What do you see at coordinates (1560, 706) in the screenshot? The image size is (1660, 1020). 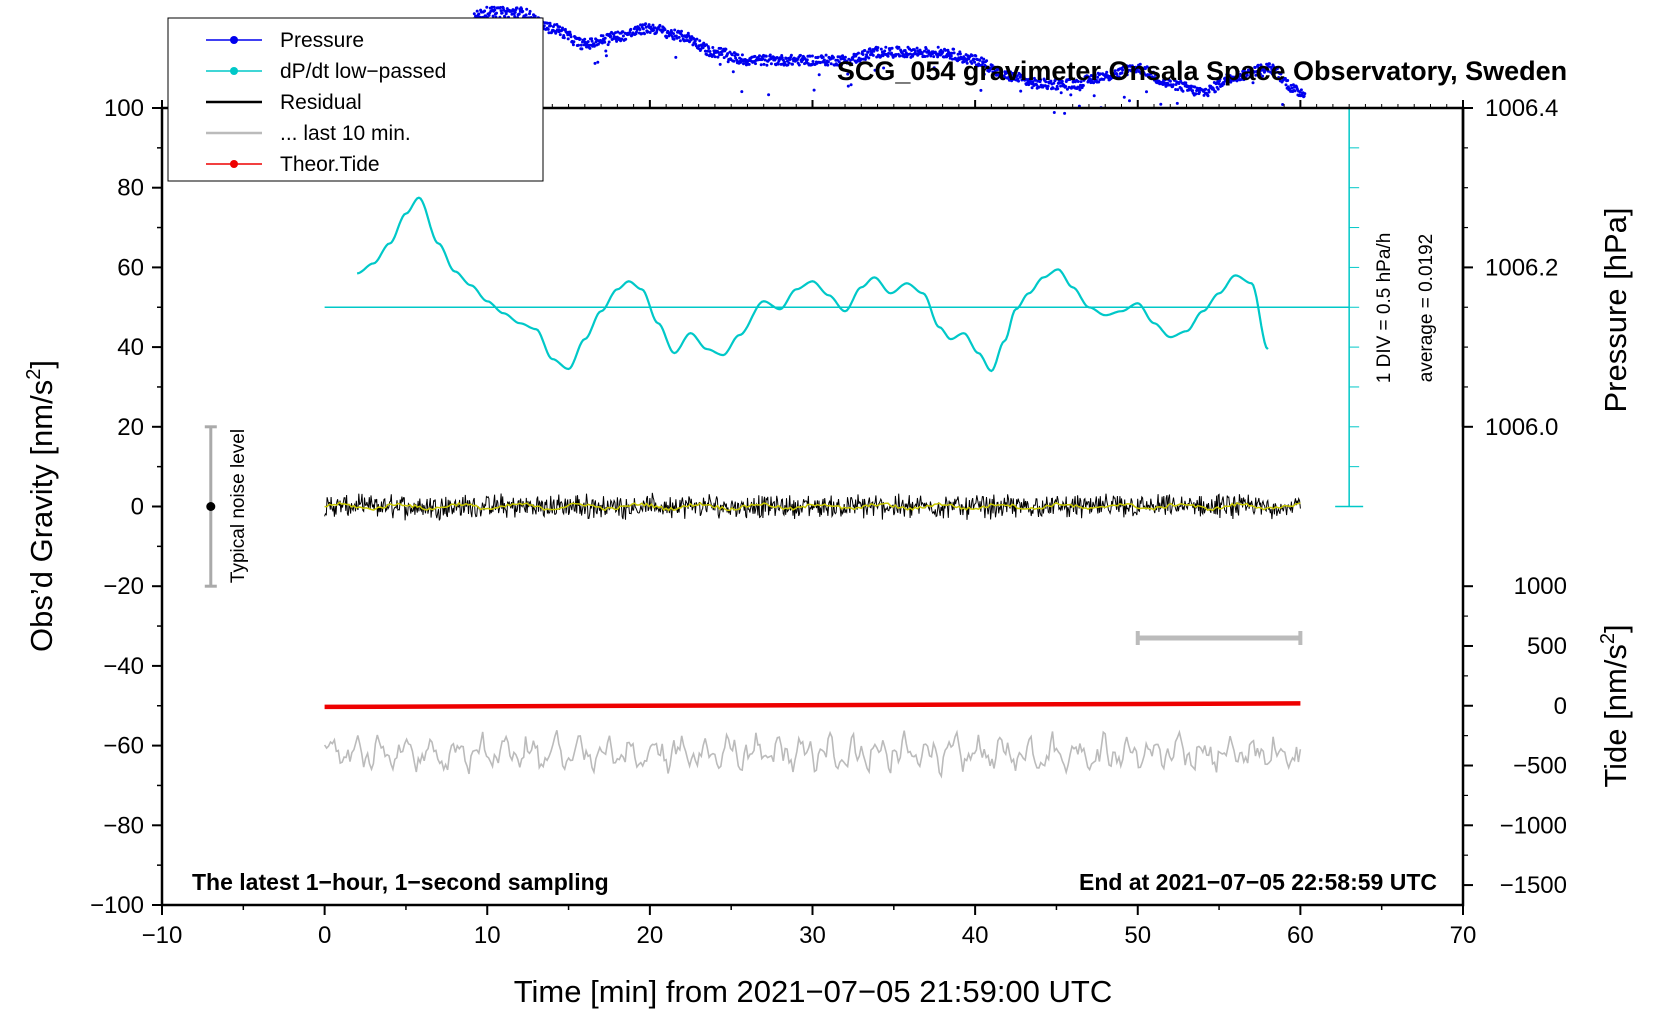 I see `tide-tick-label: 0` at bounding box center [1560, 706].